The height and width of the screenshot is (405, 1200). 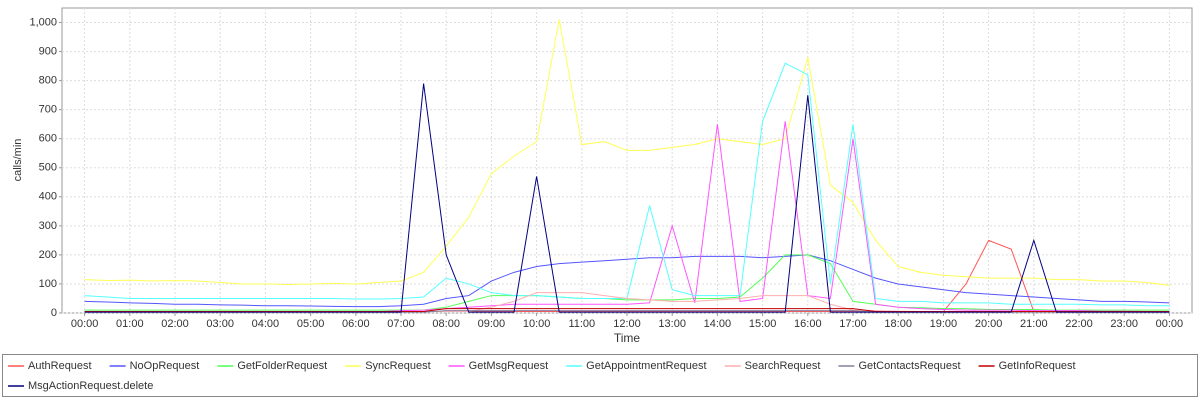 I want to click on y-tick-label: 700, so click(x=48, y=110).